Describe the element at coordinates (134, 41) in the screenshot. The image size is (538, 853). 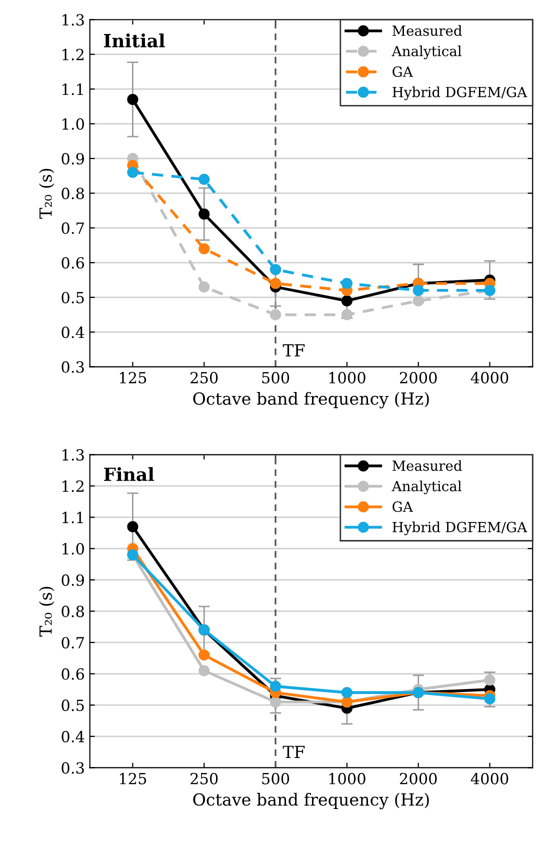
I see `text: Initial` at that location.